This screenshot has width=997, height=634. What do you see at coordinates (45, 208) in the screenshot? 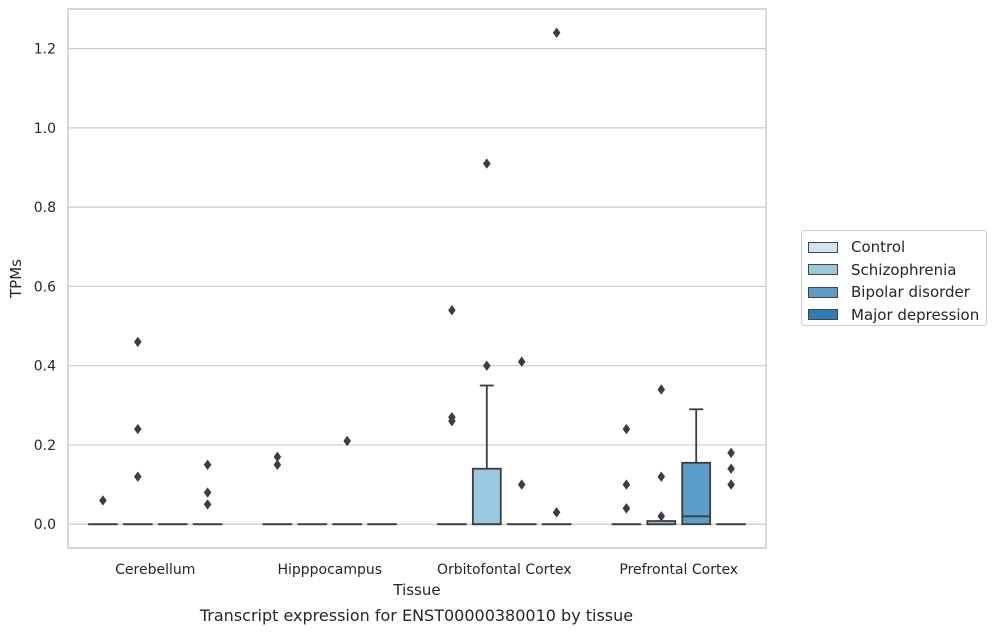
I see `y-tick-label: 0.8` at bounding box center [45, 208].